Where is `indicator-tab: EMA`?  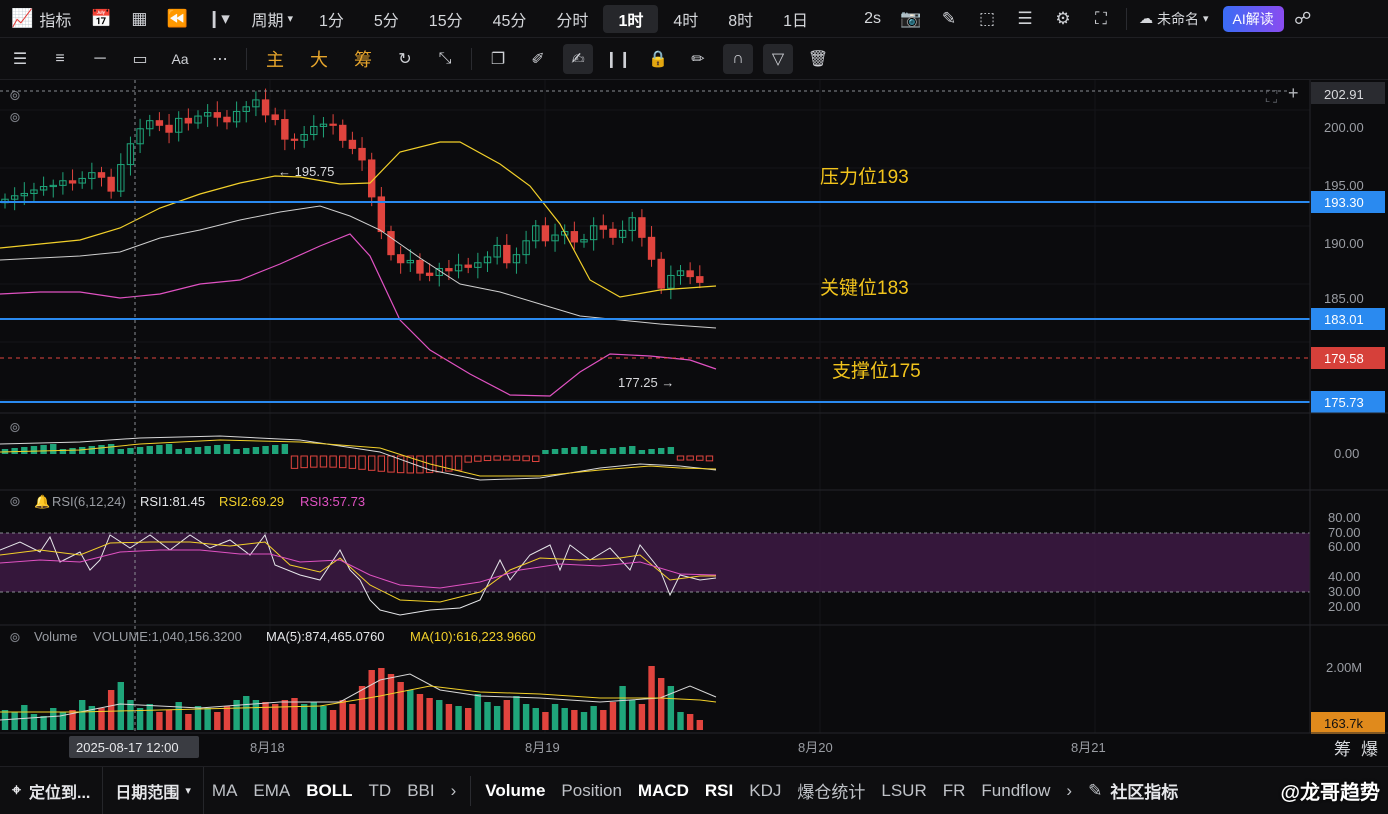 indicator-tab: EMA is located at coordinates (272, 790).